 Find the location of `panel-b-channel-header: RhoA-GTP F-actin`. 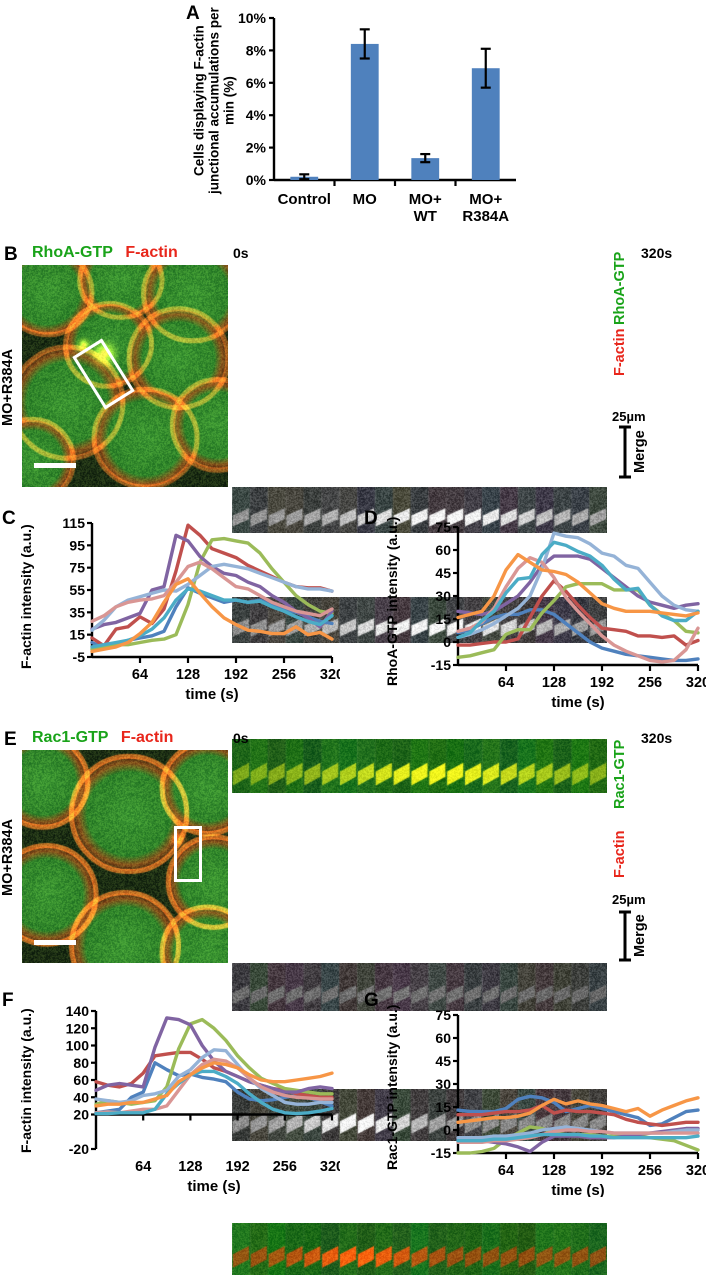

panel-b-channel-header: RhoA-GTP F-actin is located at coordinates (105, 253).